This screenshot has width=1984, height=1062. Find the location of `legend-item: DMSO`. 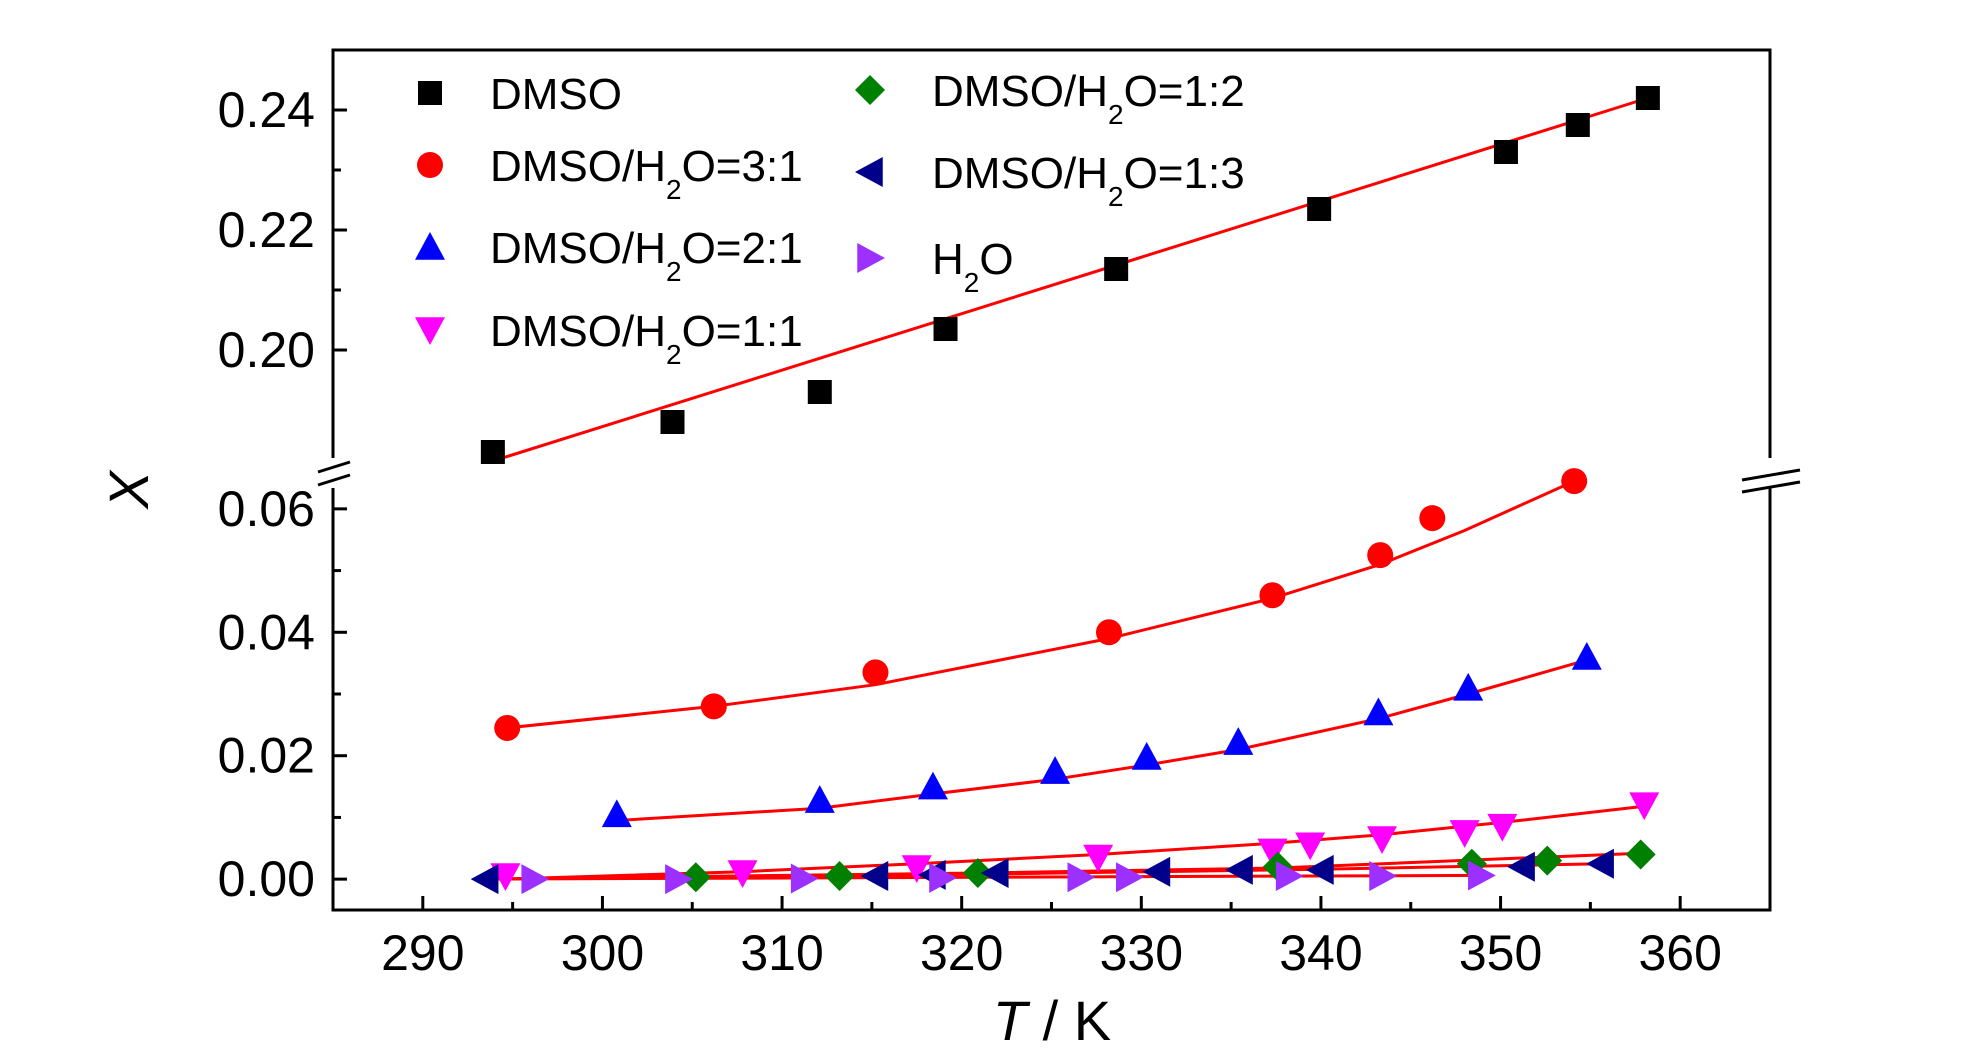

legend-item: DMSO is located at coordinates (520, 94).